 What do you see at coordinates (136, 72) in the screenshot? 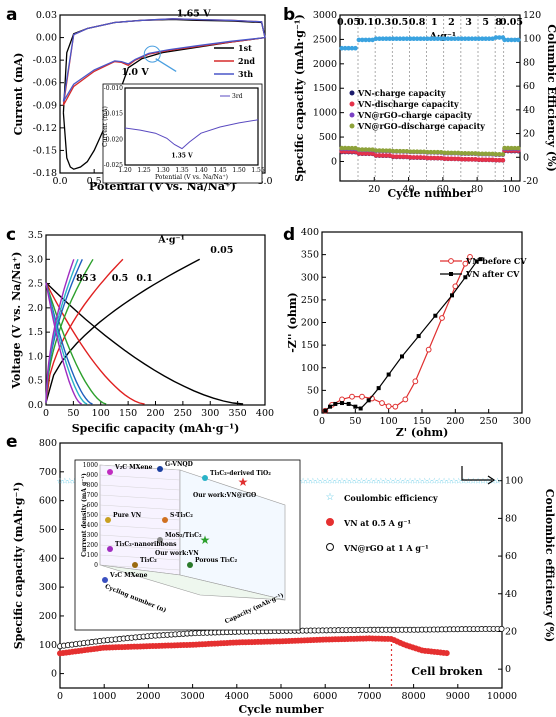
I see `panel-a-annotation-2: 1.0 V` at bounding box center [136, 72].